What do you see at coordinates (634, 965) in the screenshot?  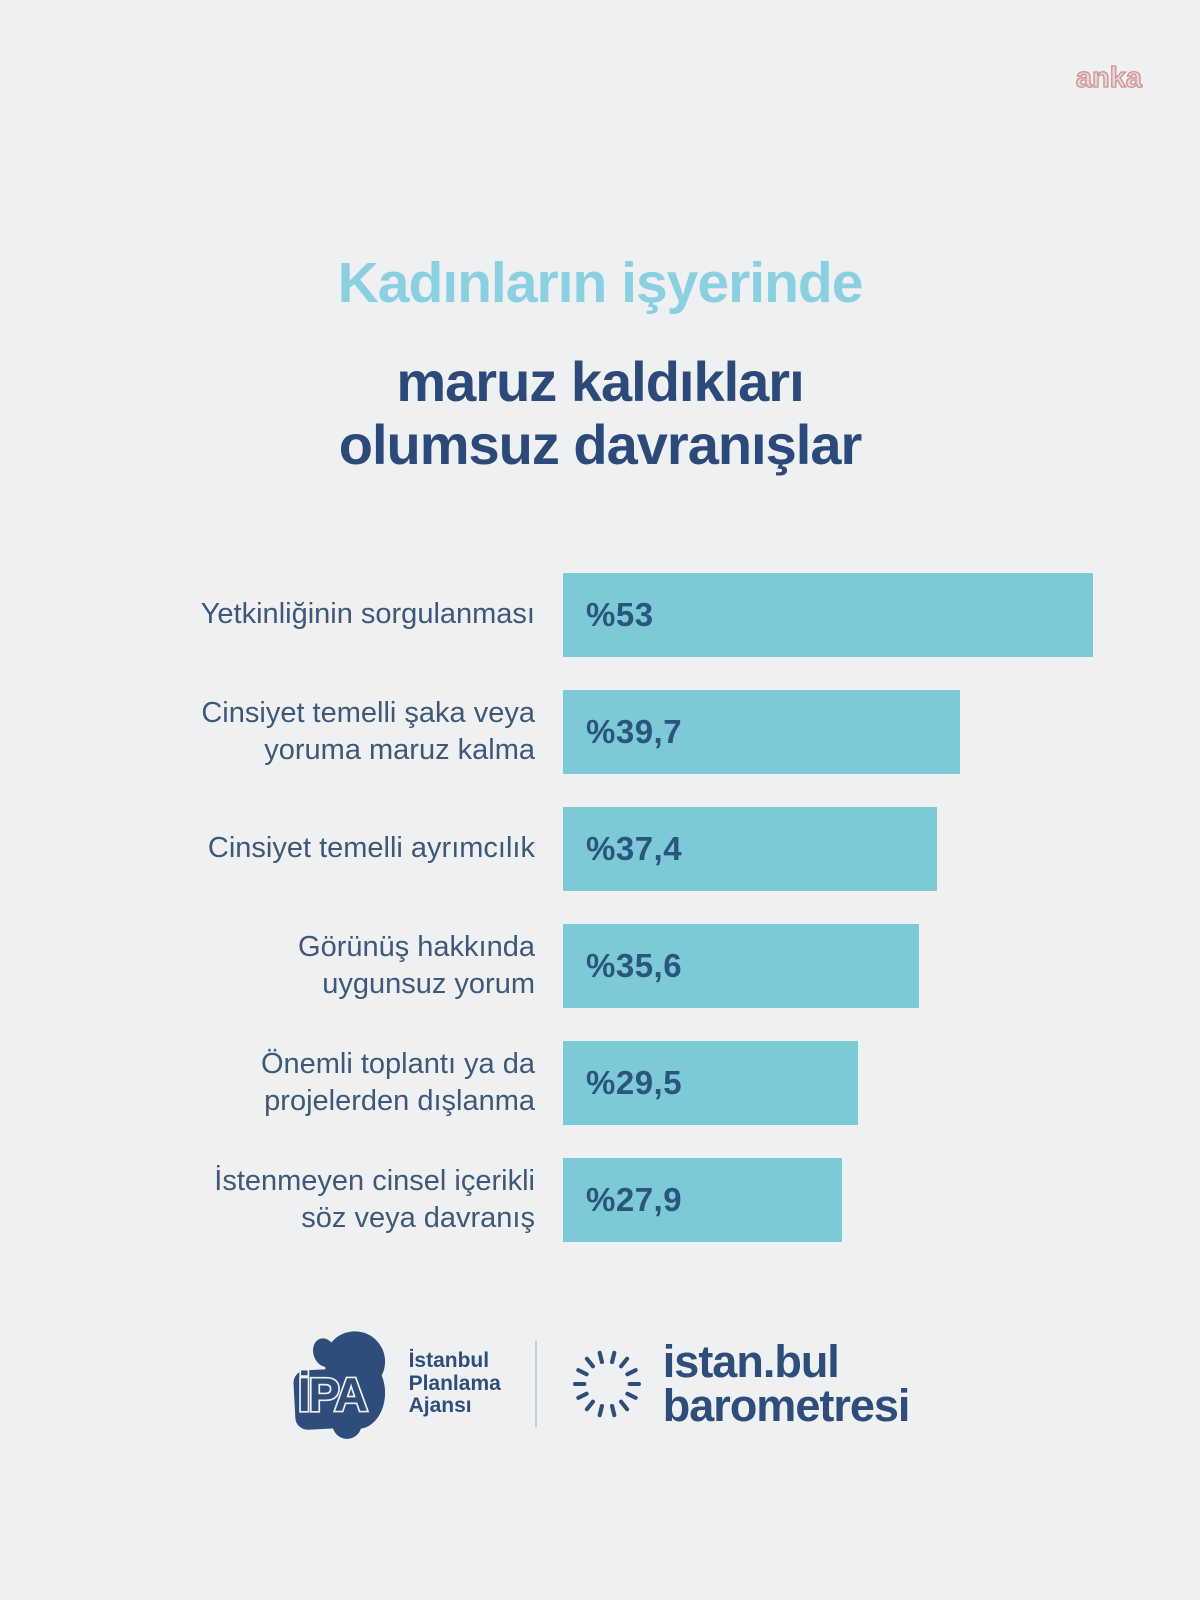 I see `bar-value-label: %35,6` at bounding box center [634, 965].